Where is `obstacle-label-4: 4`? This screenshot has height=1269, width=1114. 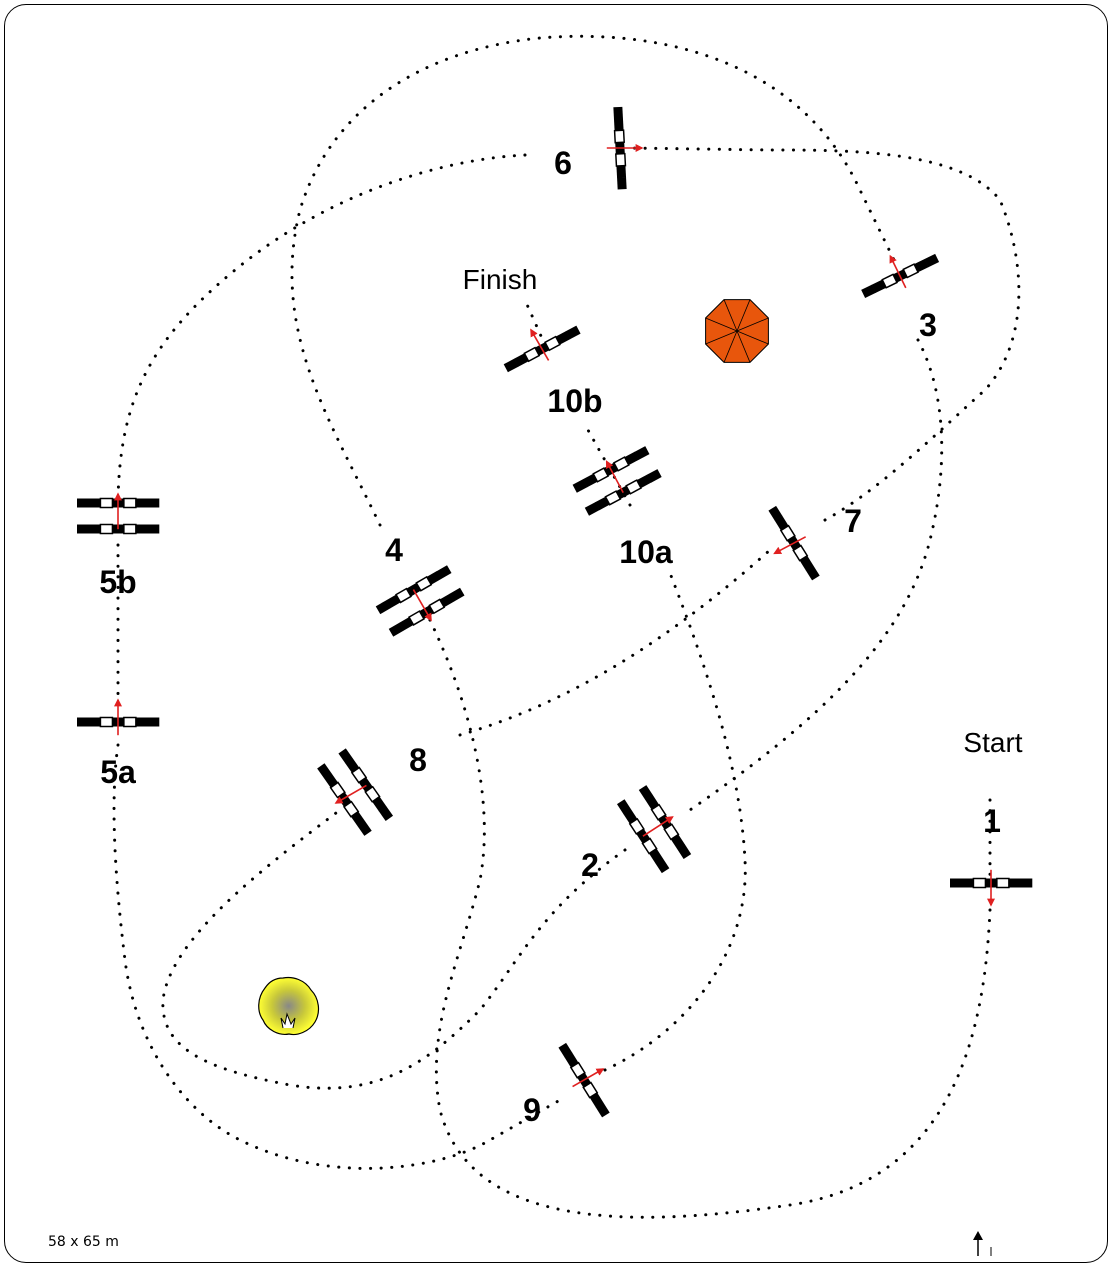 obstacle-label-4: 4 is located at coordinates (394, 550).